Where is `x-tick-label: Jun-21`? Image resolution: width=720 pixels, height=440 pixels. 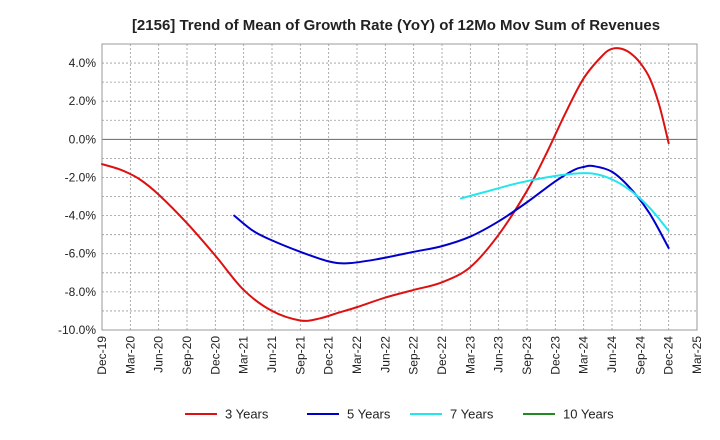 x-tick-label: Jun-21 is located at coordinates (272, 354).